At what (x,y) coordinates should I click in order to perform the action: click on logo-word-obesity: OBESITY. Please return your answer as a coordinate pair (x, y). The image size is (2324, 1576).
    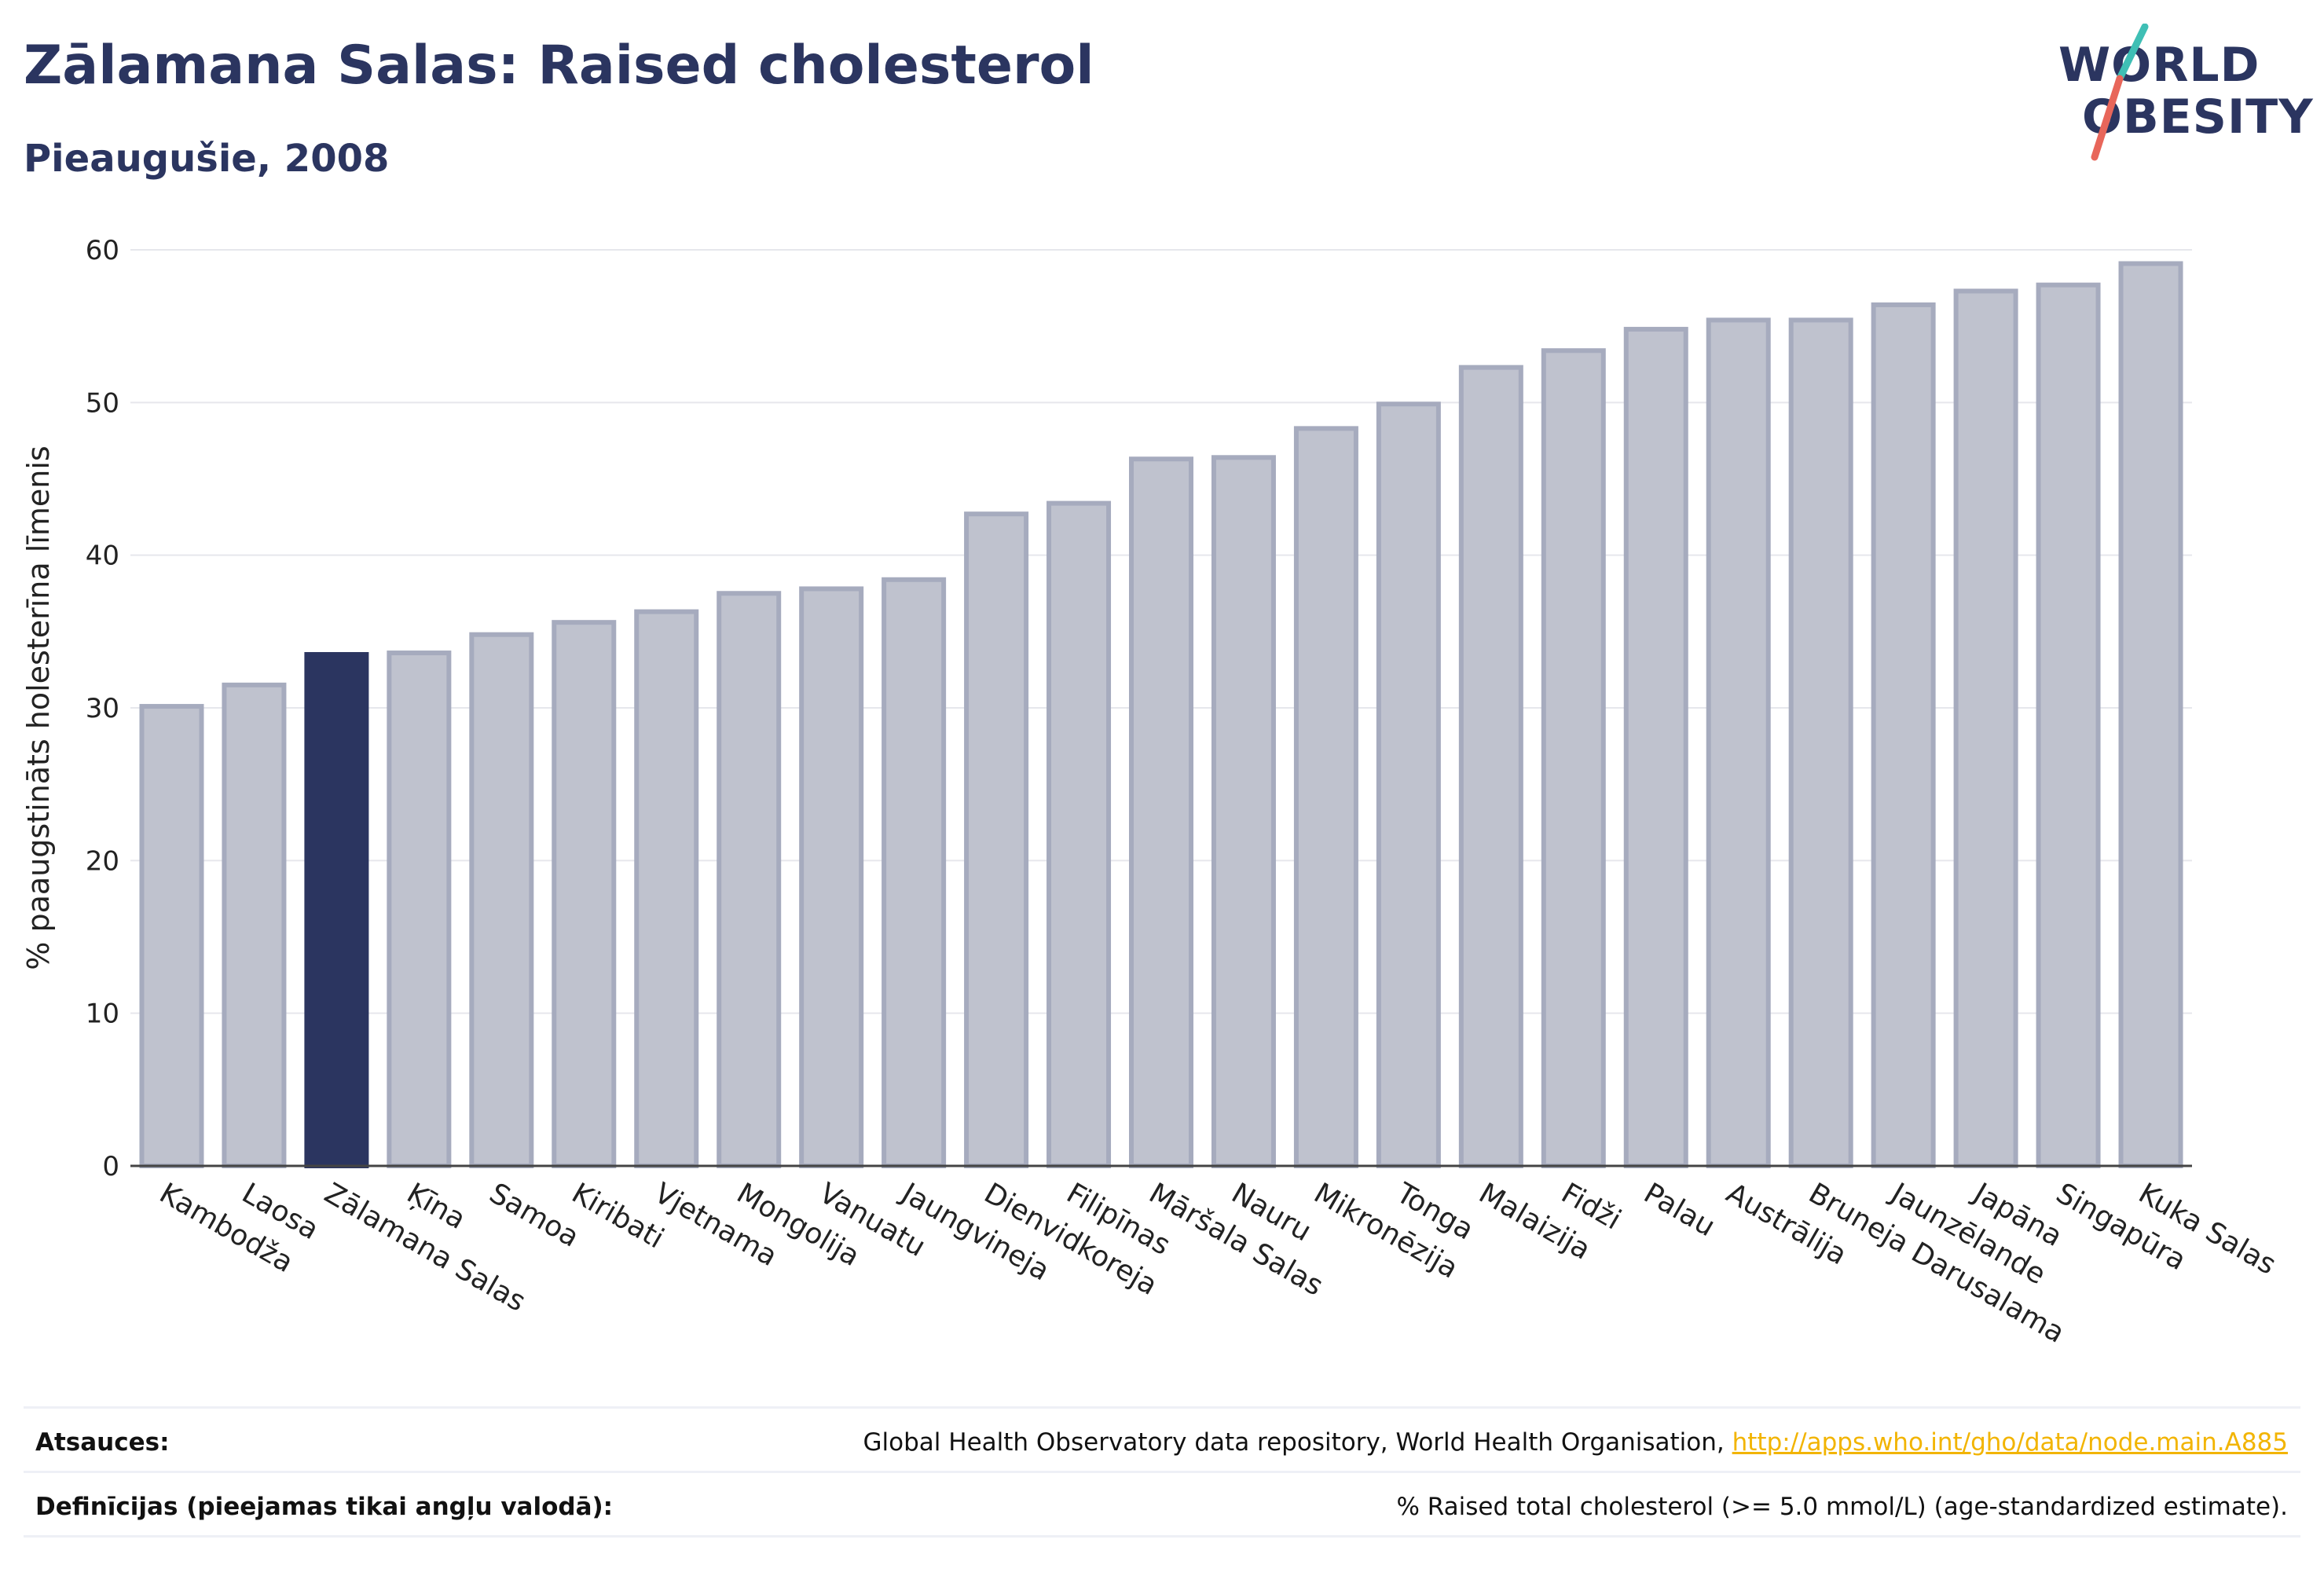
    Looking at the image, I should click on (2198, 117).